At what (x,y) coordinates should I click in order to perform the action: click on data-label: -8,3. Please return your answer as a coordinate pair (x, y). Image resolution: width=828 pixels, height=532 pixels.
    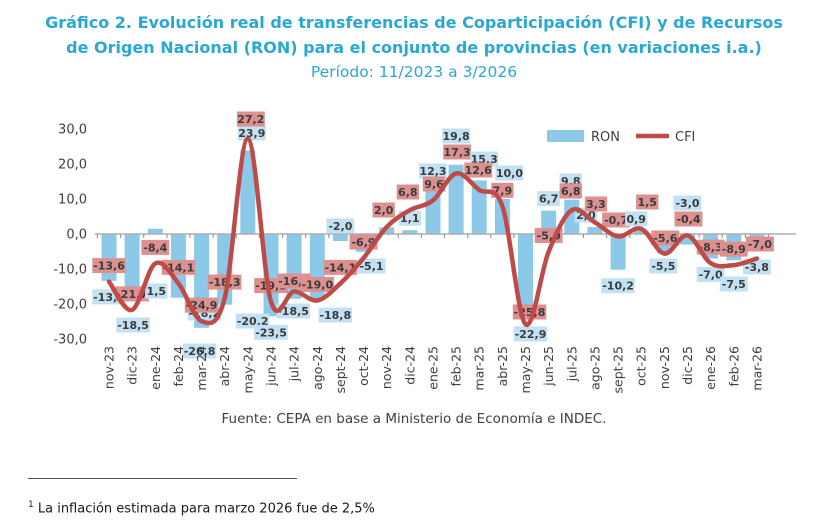
    Looking at the image, I should click on (710, 247).